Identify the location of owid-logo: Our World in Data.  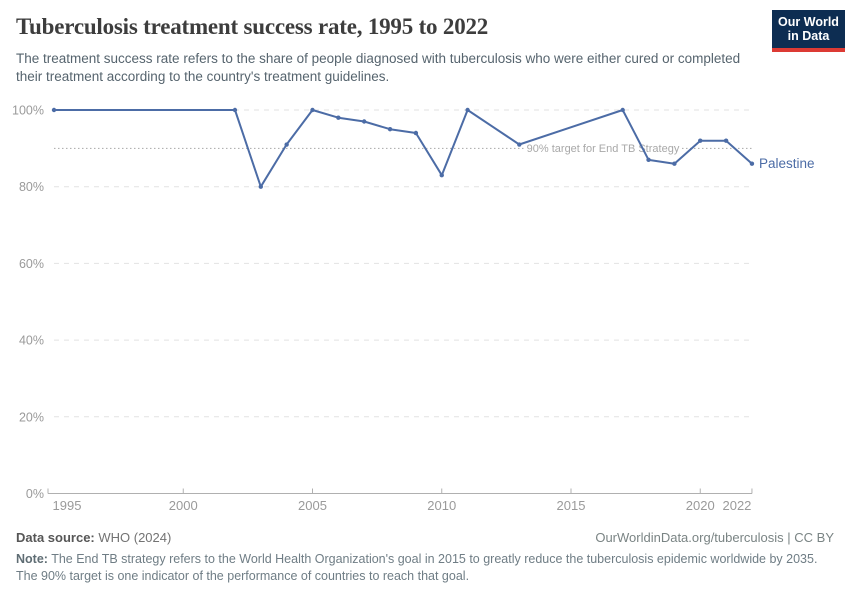
(808, 31).